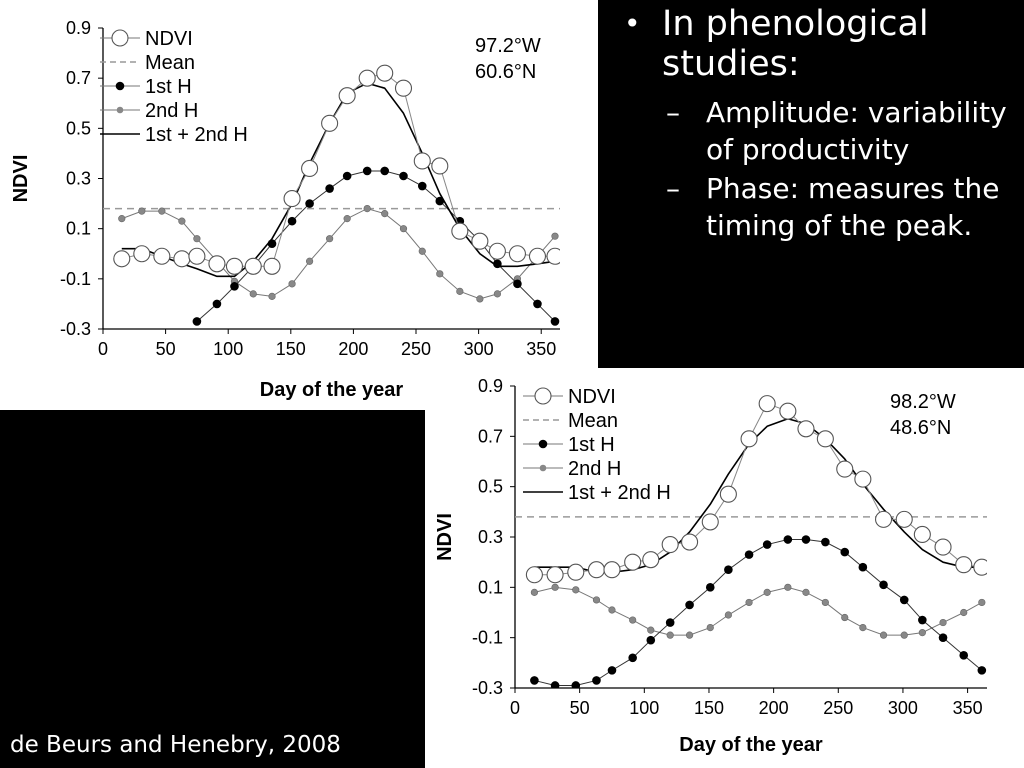 The height and width of the screenshot is (768, 1024). What do you see at coordinates (78, 28) in the screenshot?
I see `y-tick-label: 0.9` at bounding box center [78, 28].